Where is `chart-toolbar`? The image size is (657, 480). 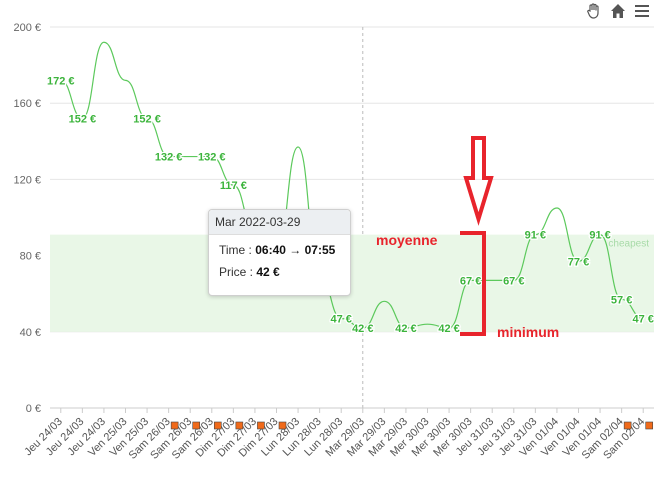 chart-toolbar is located at coordinates (618, 11).